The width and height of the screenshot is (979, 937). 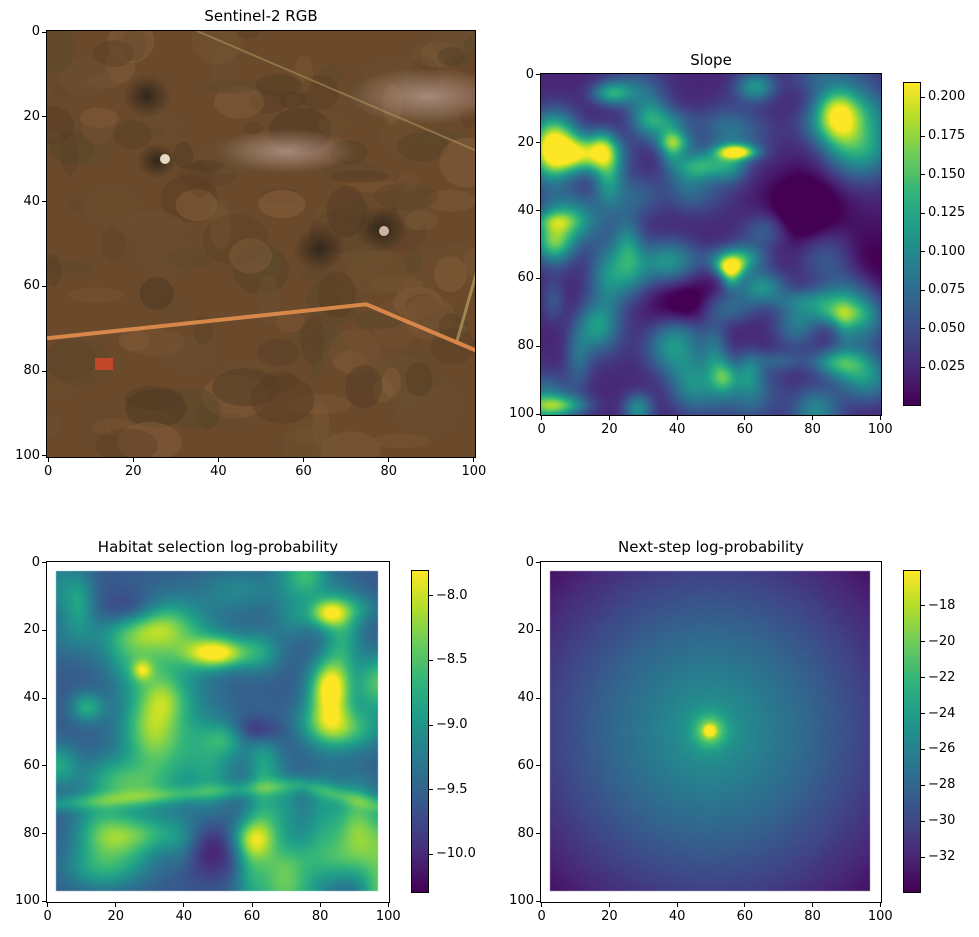 I want to click on y-tick-label: 20, so click(x=525, y=630).